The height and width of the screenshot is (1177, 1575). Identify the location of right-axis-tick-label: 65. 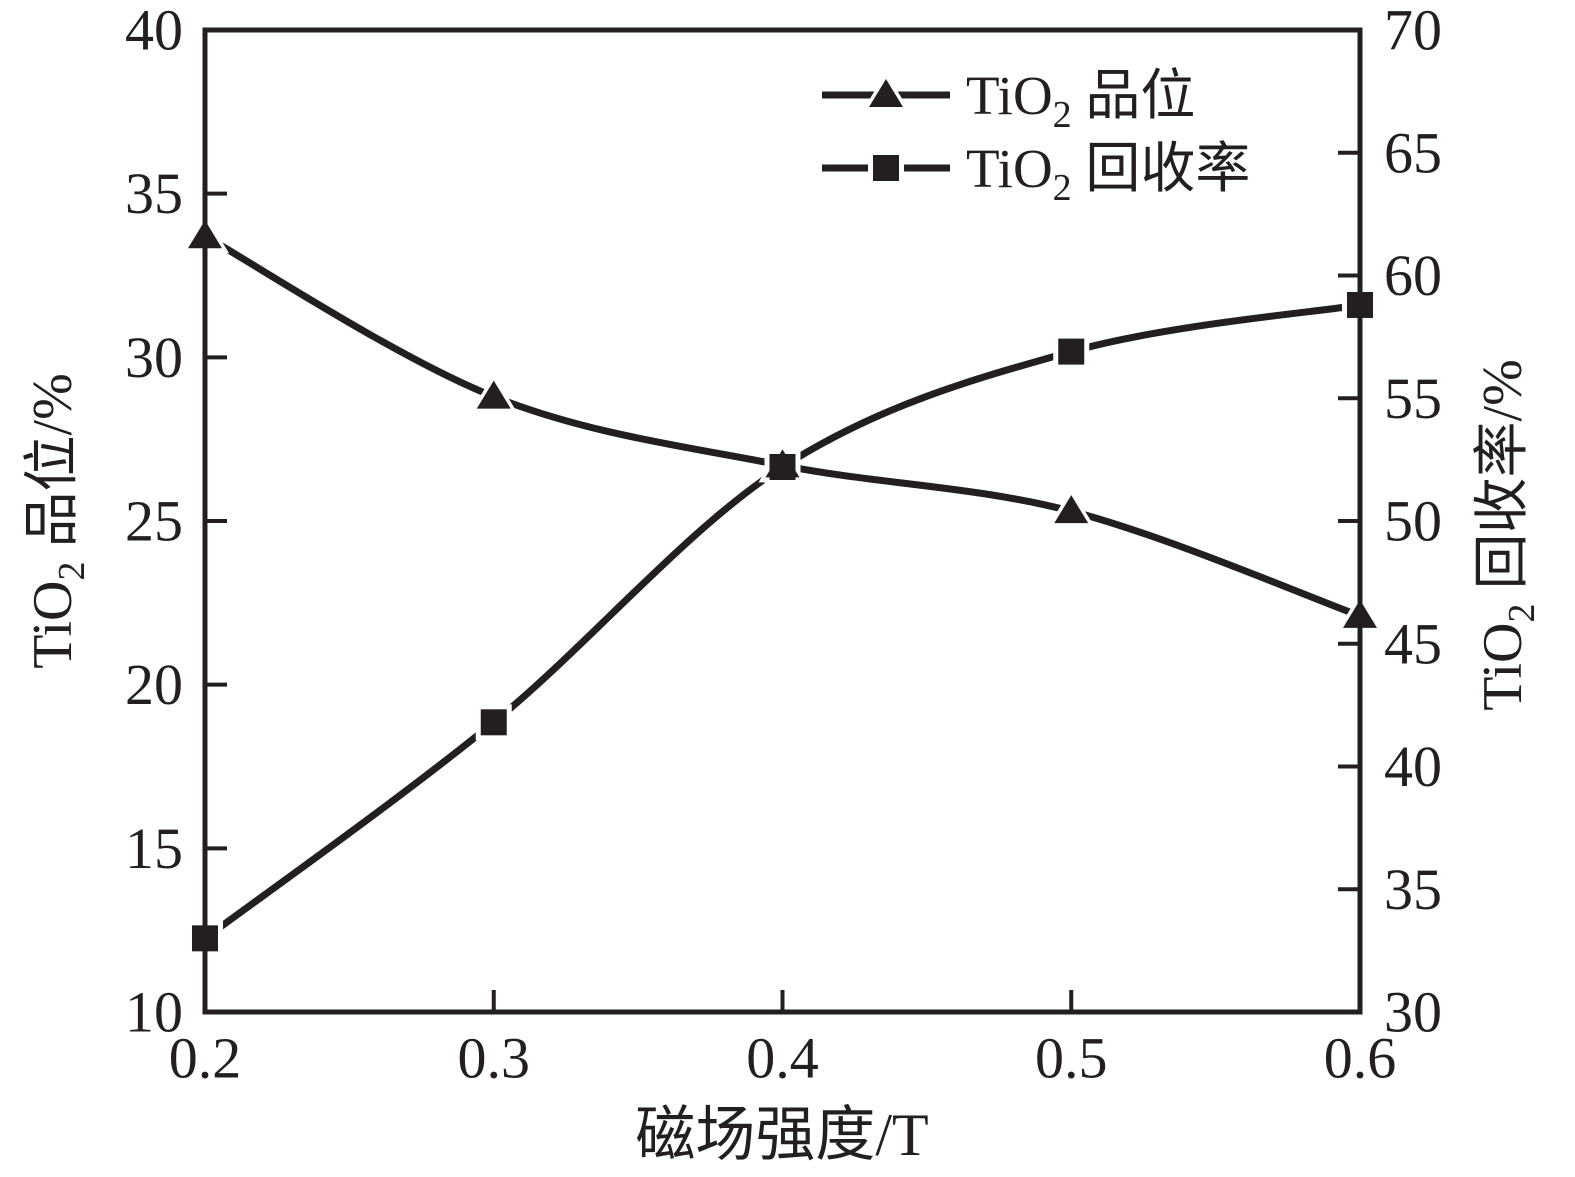
(1413, 152).